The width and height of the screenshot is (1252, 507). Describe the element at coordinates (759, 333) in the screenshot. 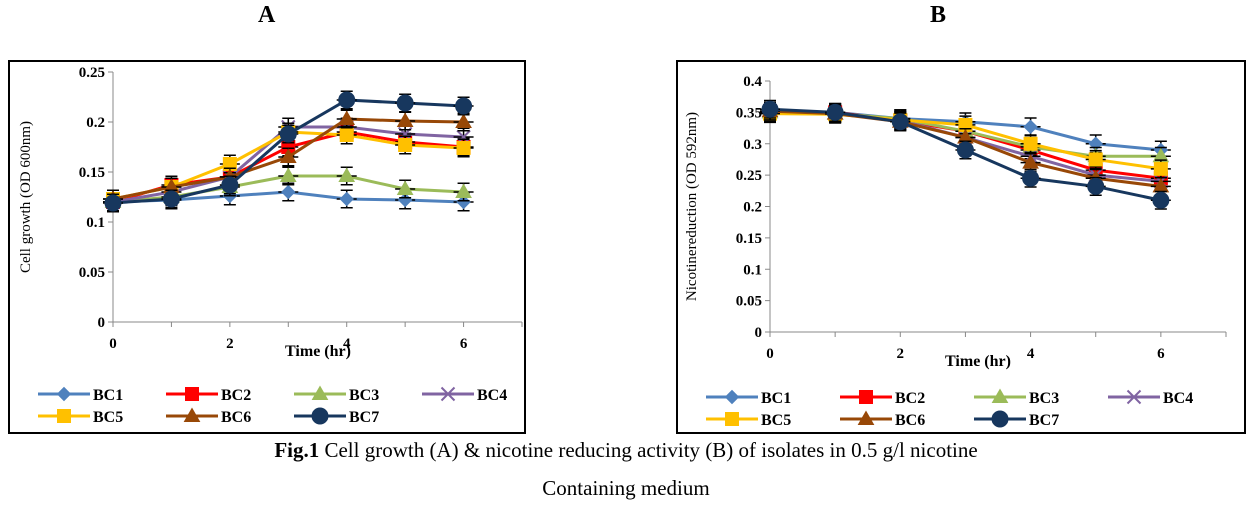

I see `chart-b-ytick-label: 0` at that location.